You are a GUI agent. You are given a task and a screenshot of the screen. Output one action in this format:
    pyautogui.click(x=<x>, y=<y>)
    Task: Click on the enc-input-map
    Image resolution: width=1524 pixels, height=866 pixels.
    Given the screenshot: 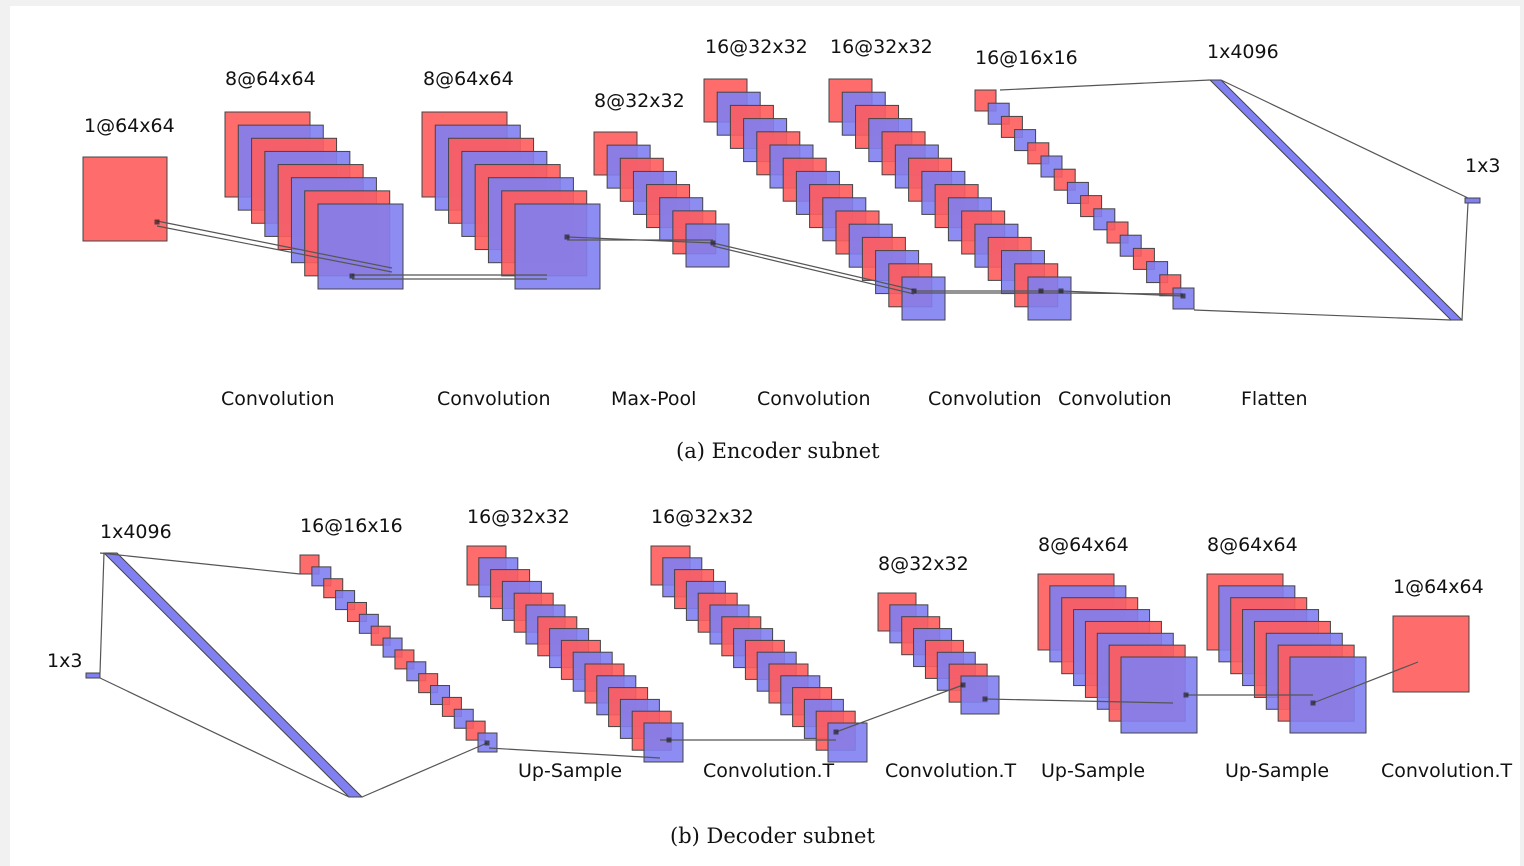 What is the action you would take?
    pyautogui.click(x=125, y=199)
    